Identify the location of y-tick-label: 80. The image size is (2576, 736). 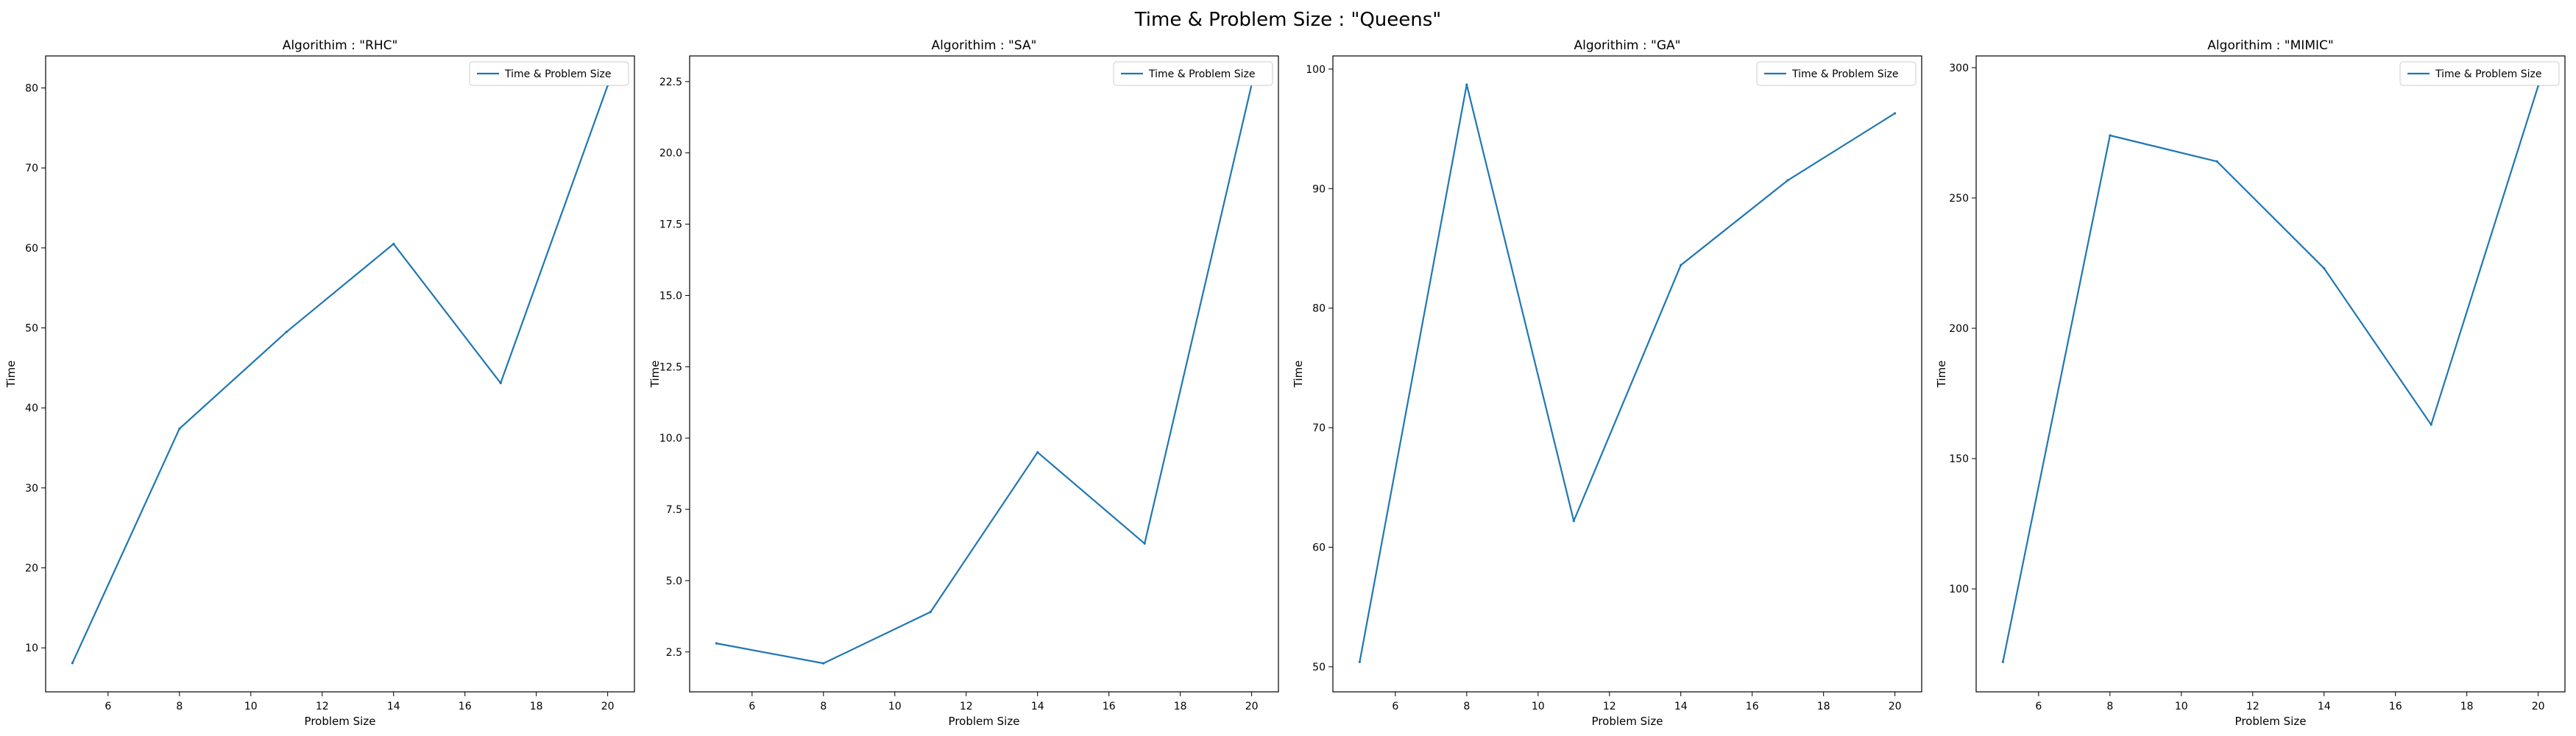
(1319, 309).